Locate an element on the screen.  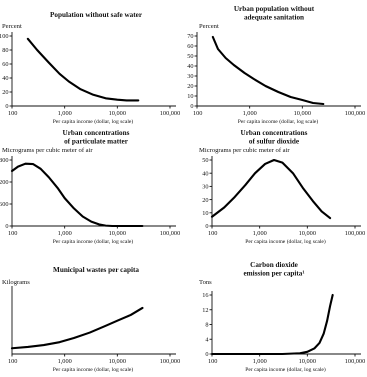
chart-0-title: Population without safe water is located at coordinates (96, 15).